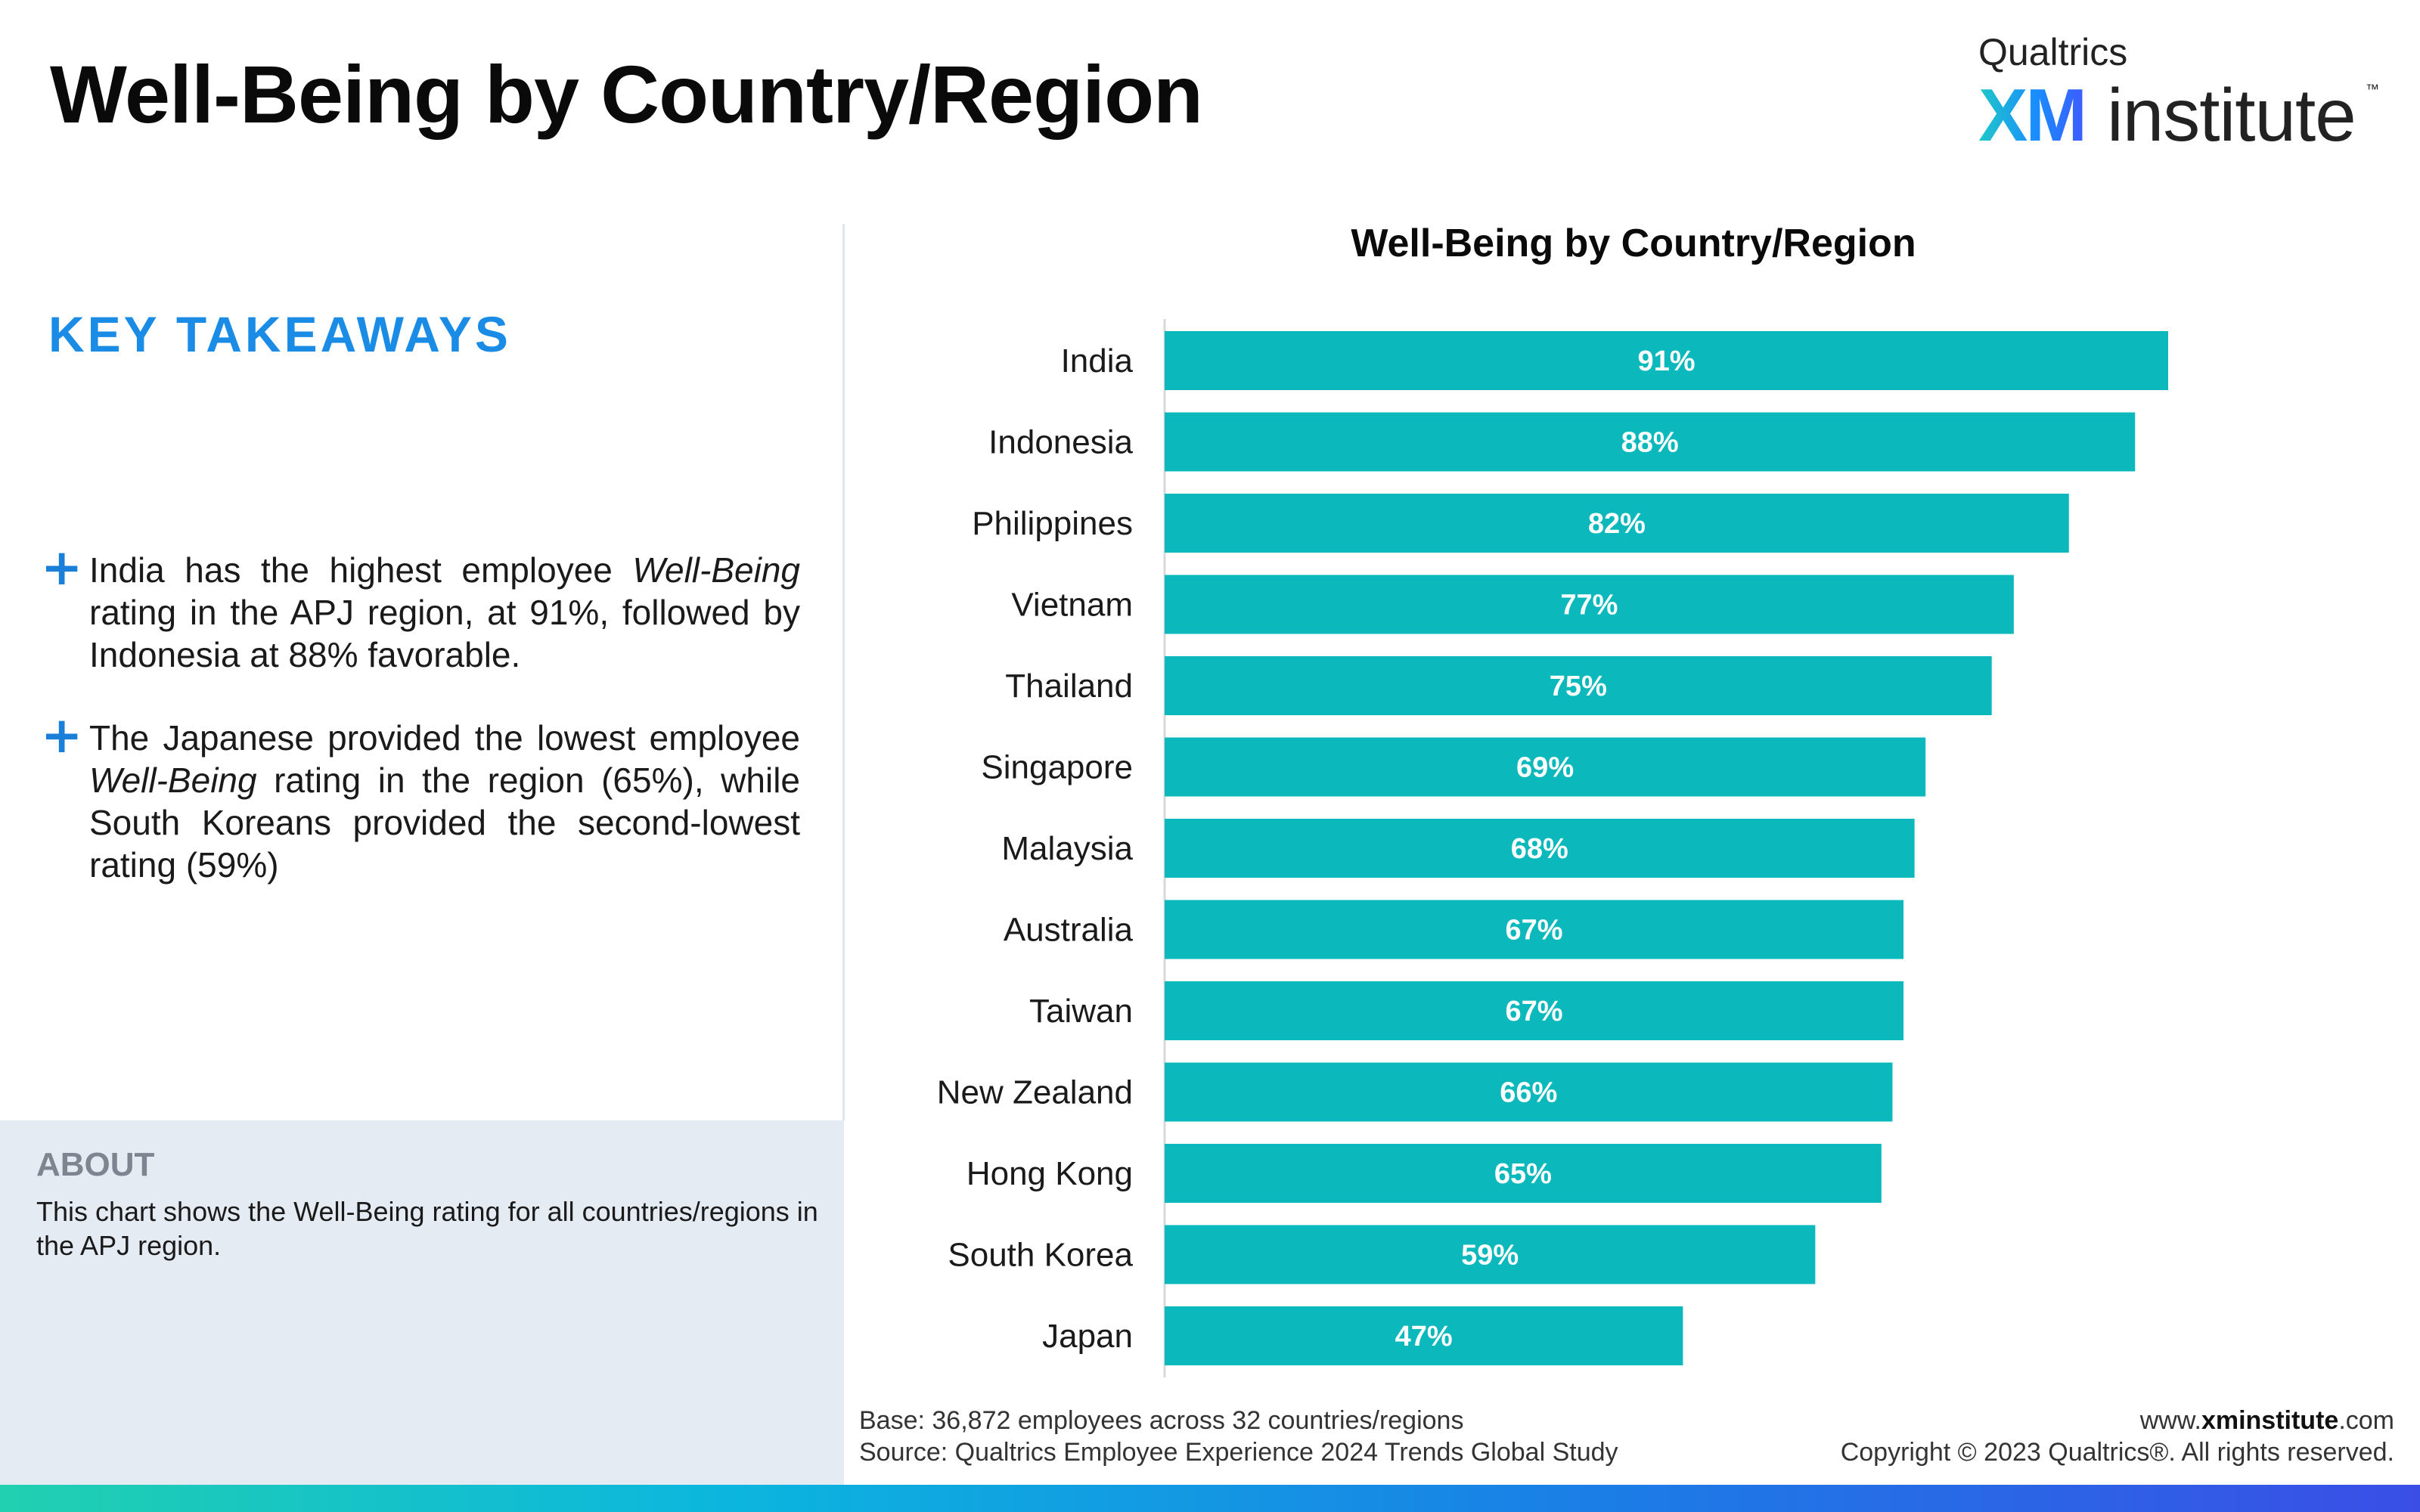 This screenshot has height=1512, width=2420. I want to click on data-label: 88%, so click(1650, 443).